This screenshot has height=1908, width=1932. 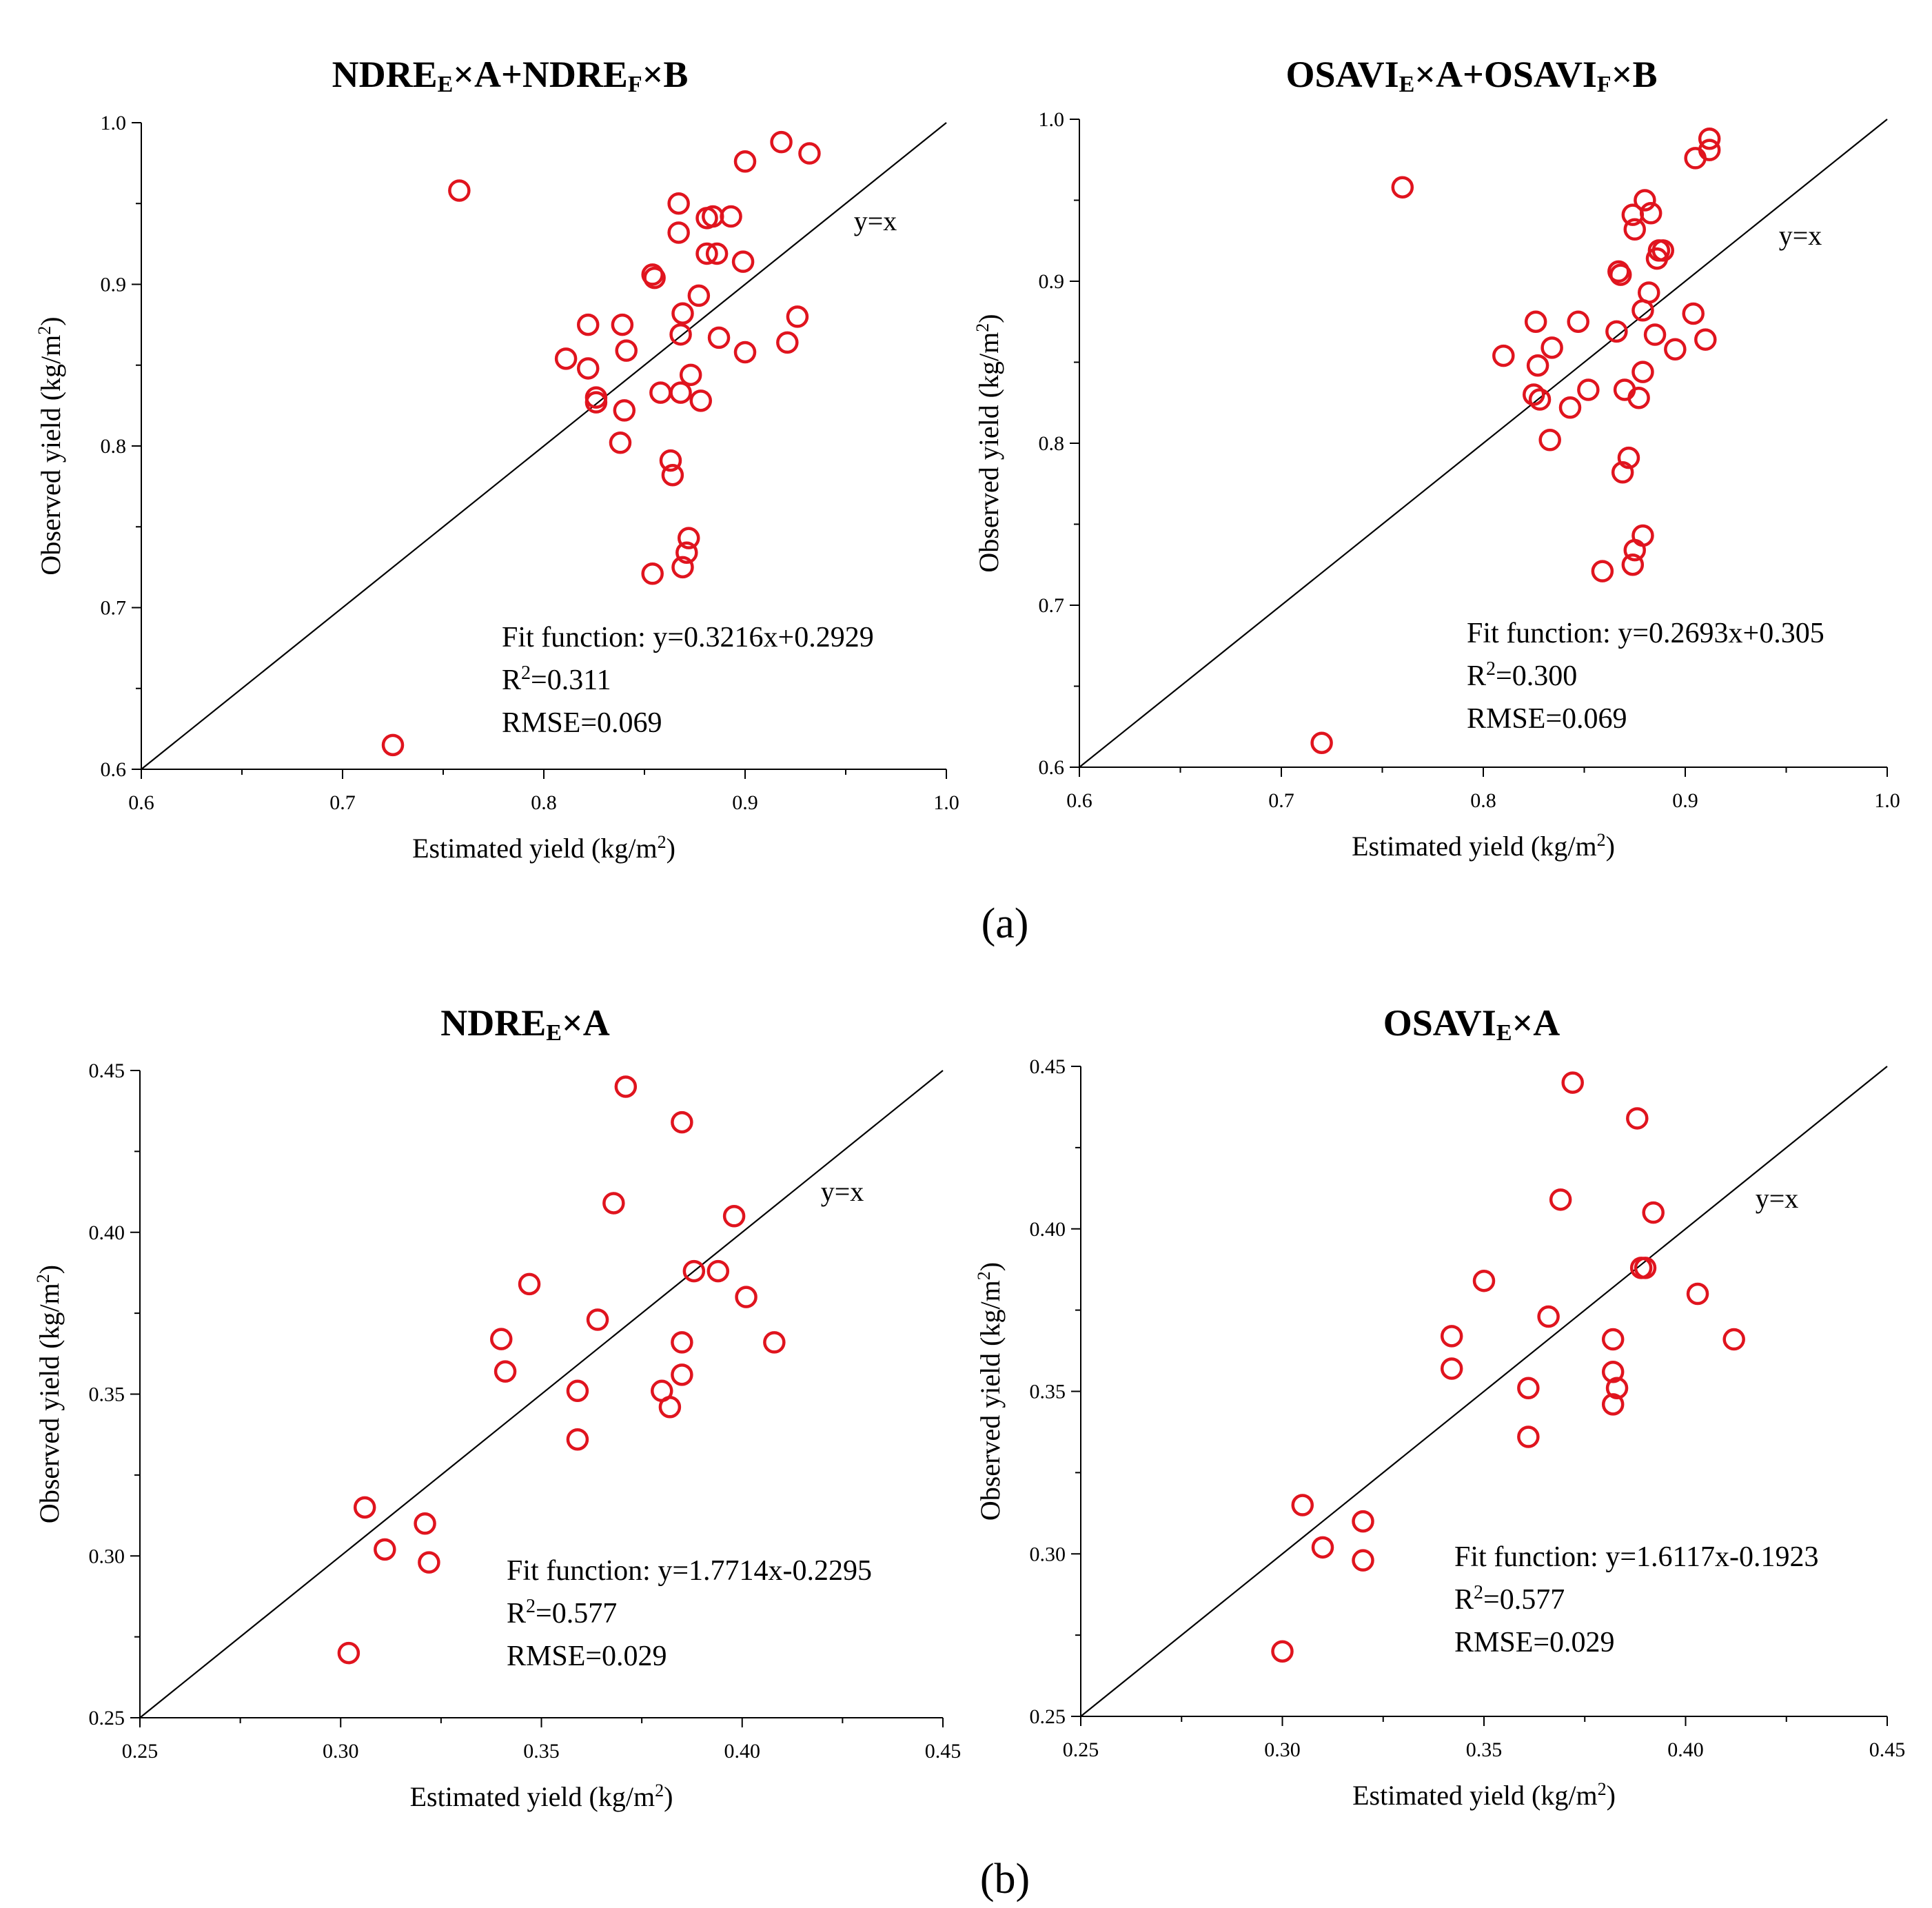 I want to click on y-axis-label-text: Observed yield (kg/m, so click(x=988, y=452).